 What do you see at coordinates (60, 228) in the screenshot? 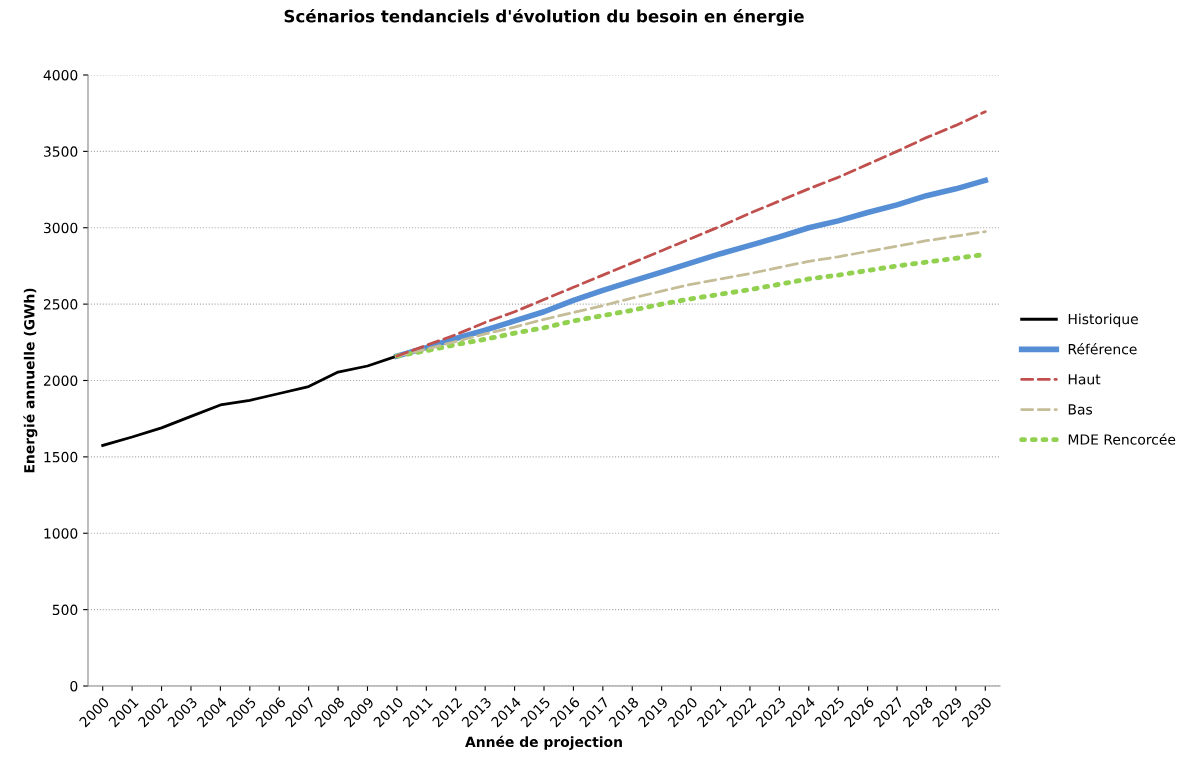
I see `y-tick-label: 3000` at bounding box center [60, 228].